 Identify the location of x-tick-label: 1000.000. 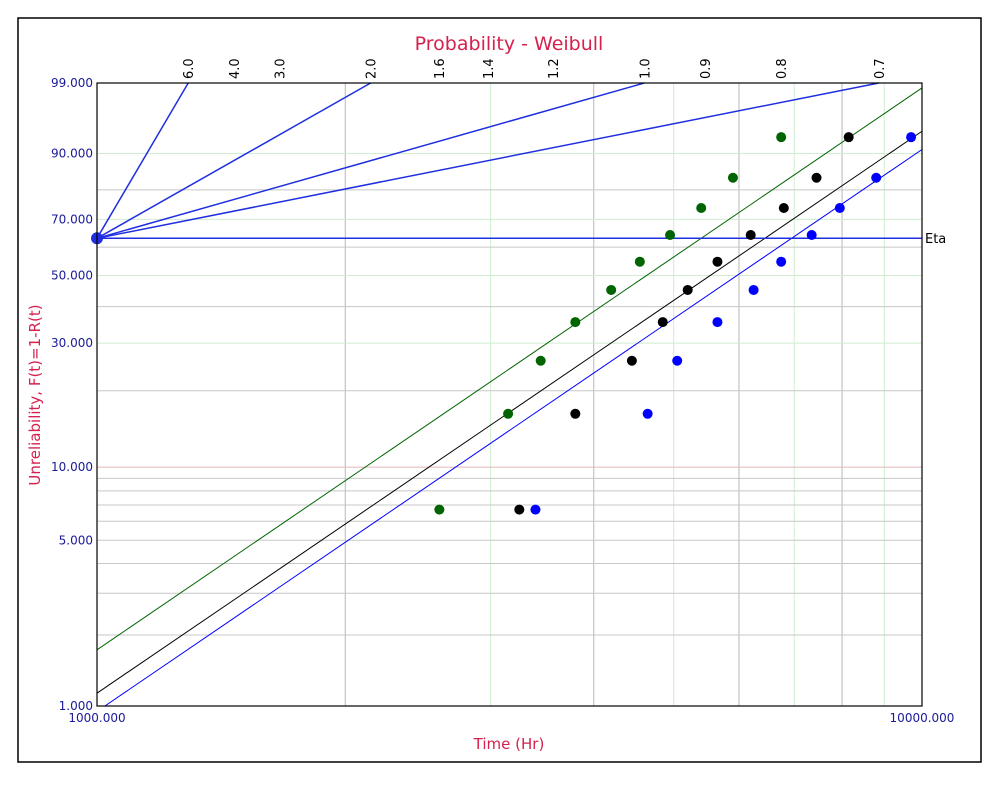
(96, 718).